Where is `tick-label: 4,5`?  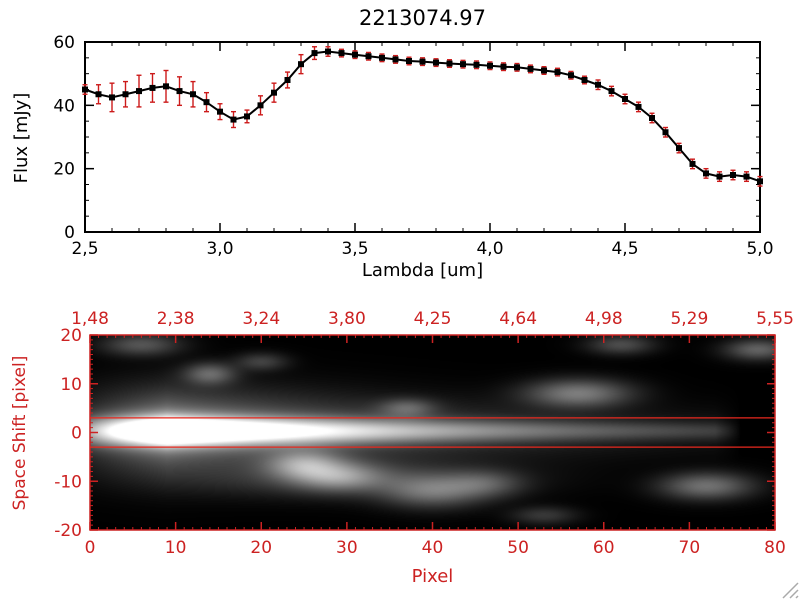
tick-label: 4,5 is located at coordinates (624, 249).